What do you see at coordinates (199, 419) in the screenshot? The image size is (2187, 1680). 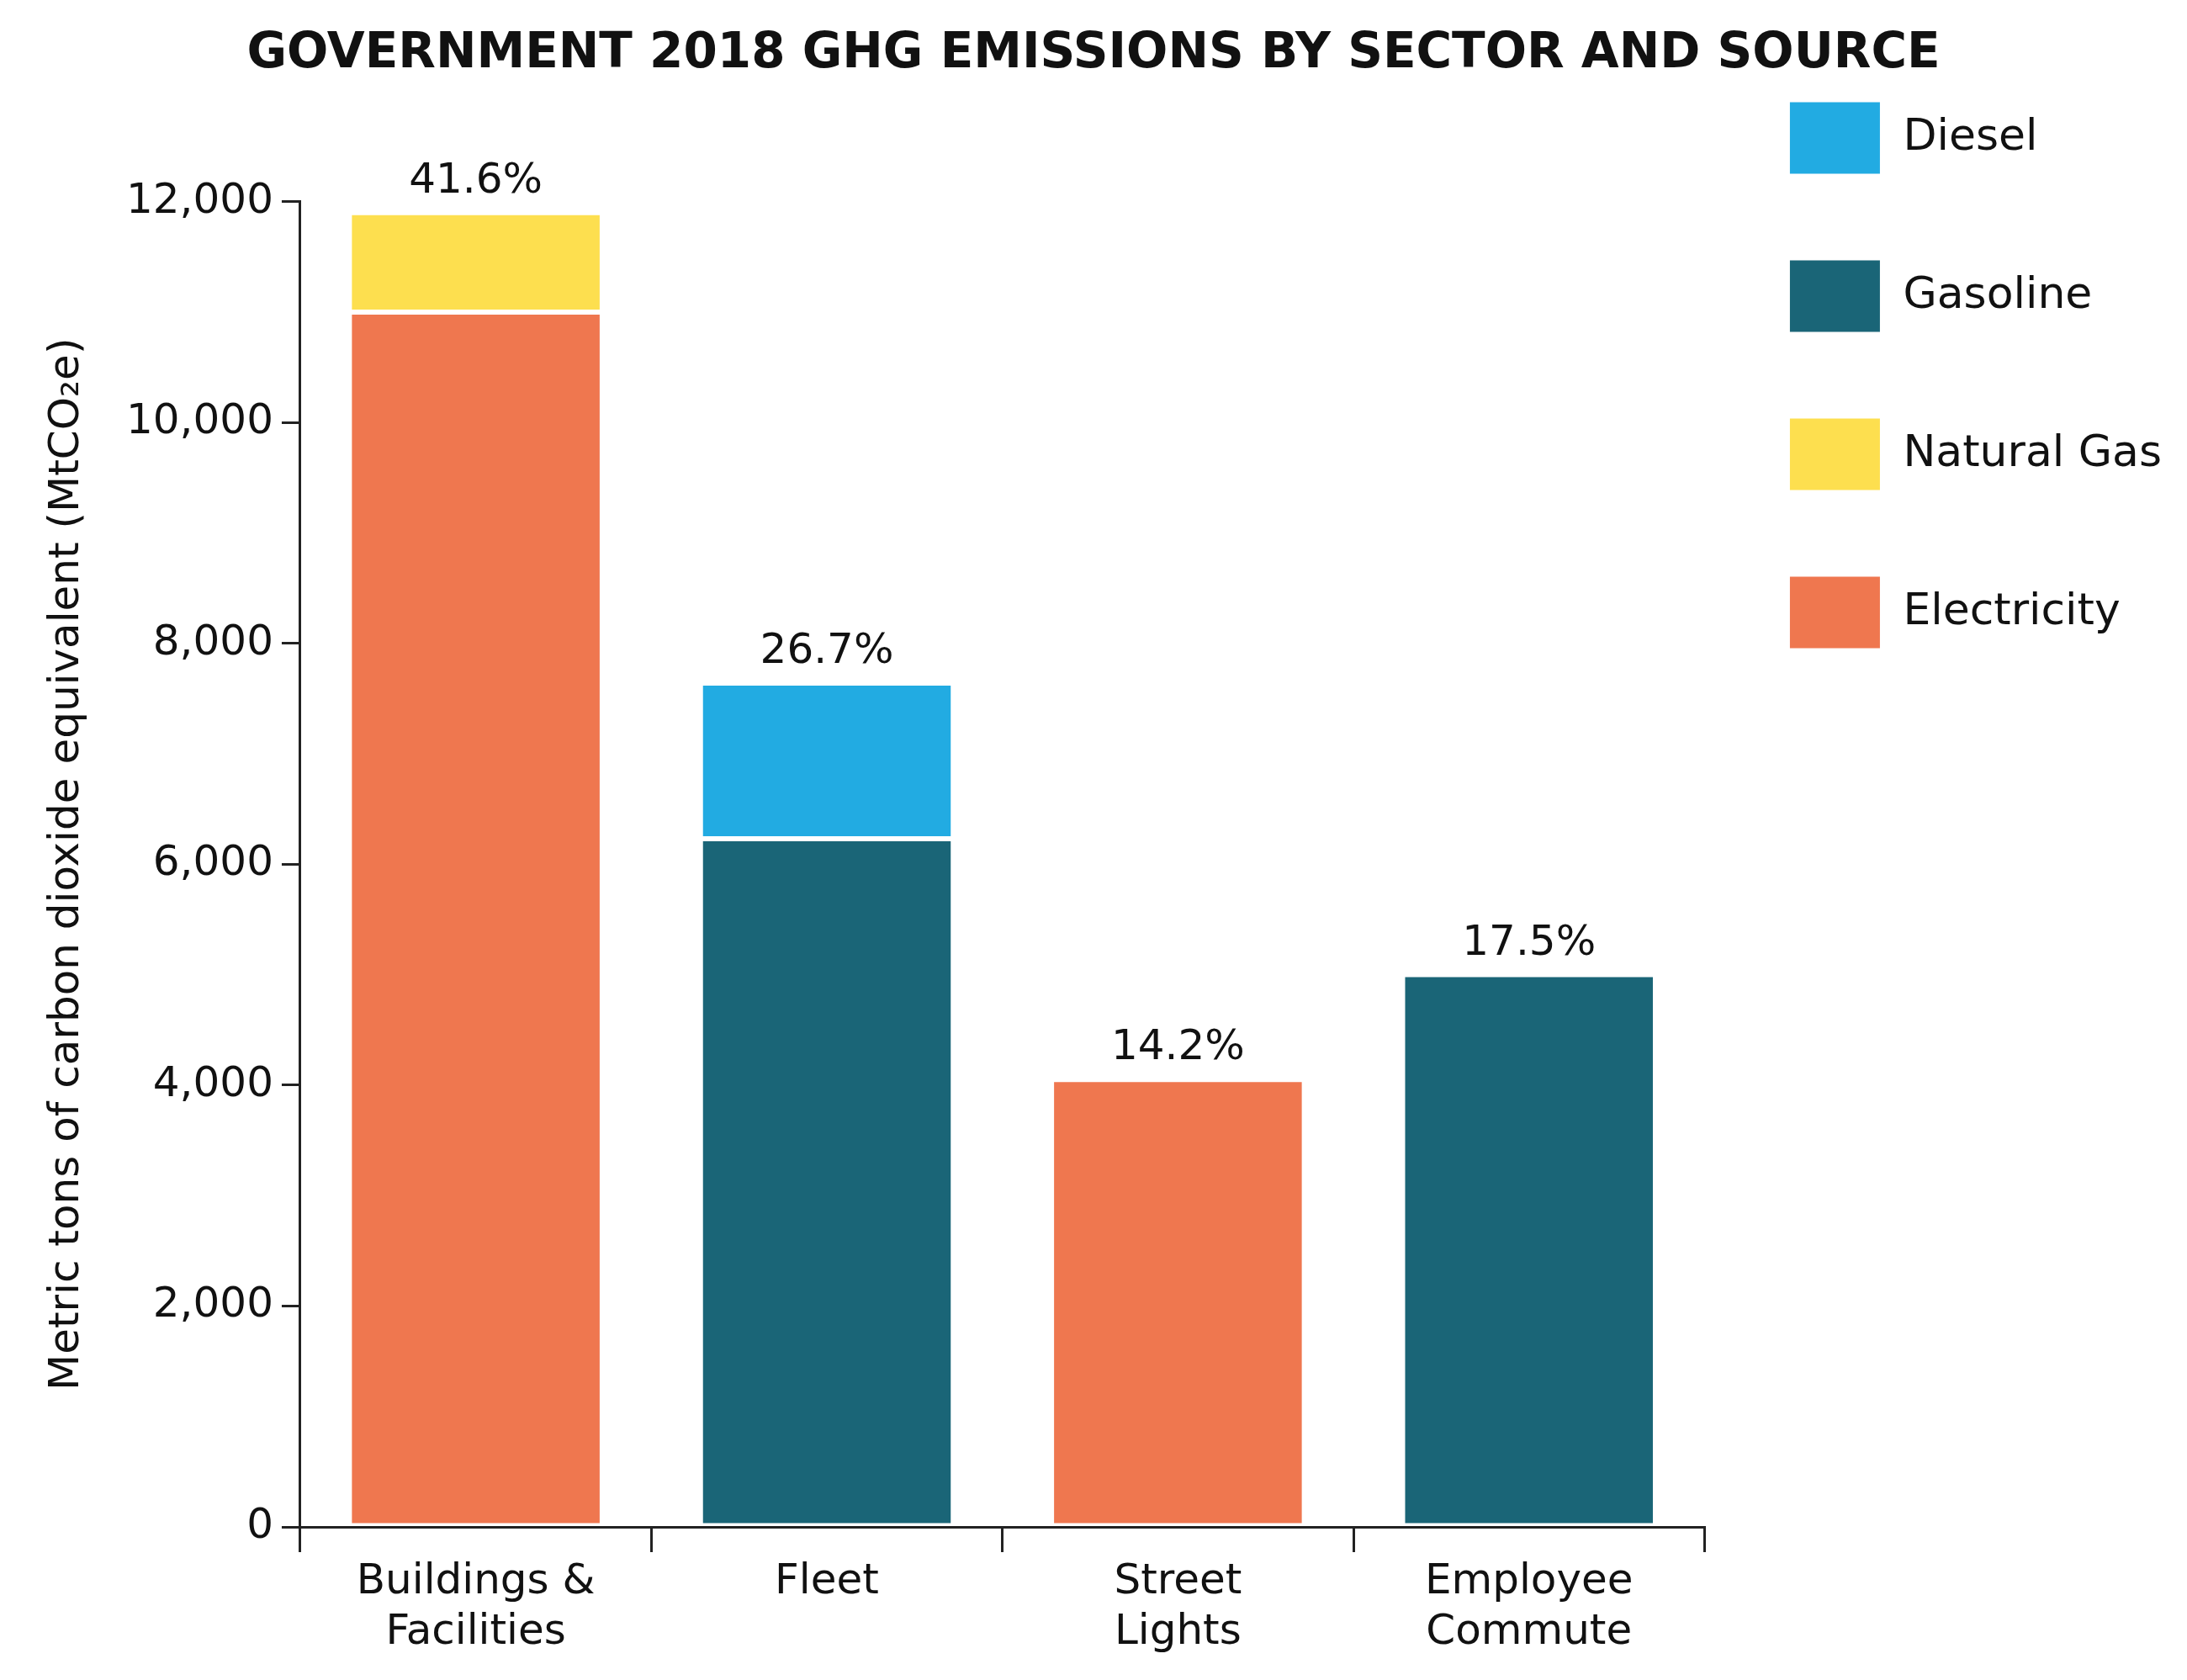 I see `y-tick-label: 10,000` at bounding box center [199, 419].